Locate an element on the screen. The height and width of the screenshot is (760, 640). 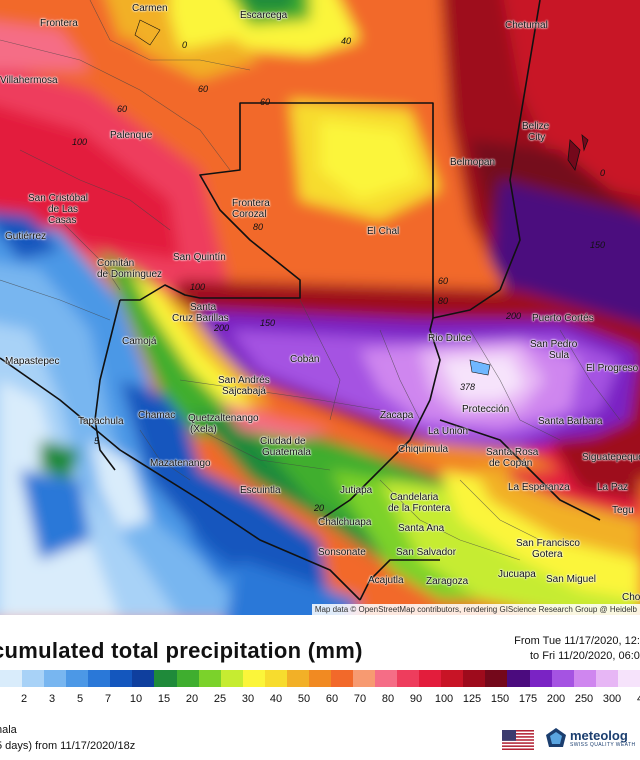
city-label: Corozal is located at coordinates (249, 214).